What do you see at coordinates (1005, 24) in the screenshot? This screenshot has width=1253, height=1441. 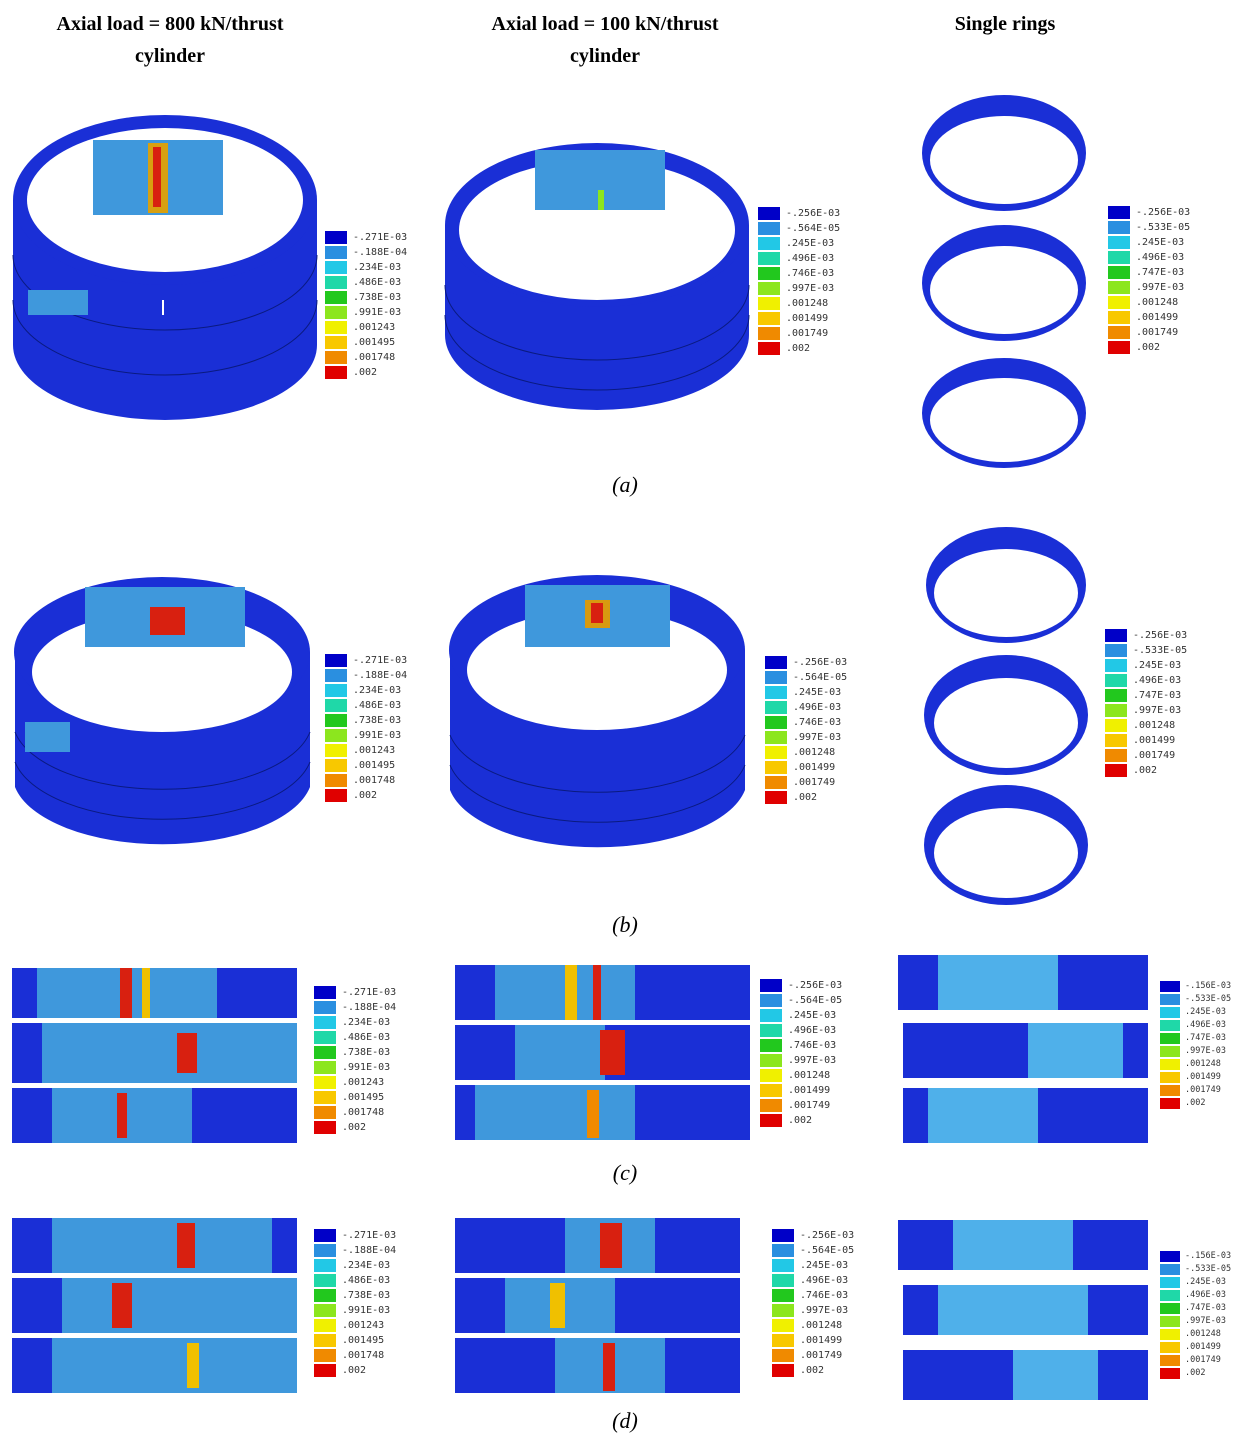 I see `header-single-rings: Single rings` at bounding box center [1005, 24].